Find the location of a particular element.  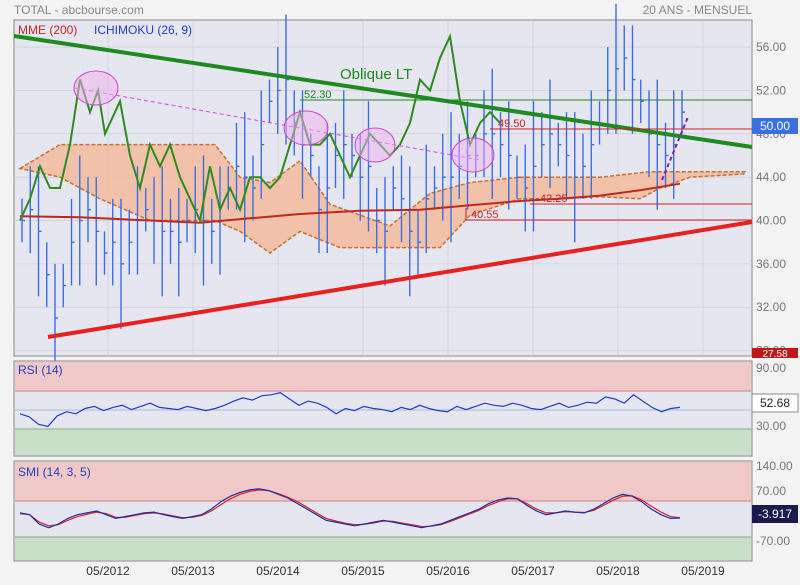

smi-tick-140: 140.00 is located at coordinates (774, 466).